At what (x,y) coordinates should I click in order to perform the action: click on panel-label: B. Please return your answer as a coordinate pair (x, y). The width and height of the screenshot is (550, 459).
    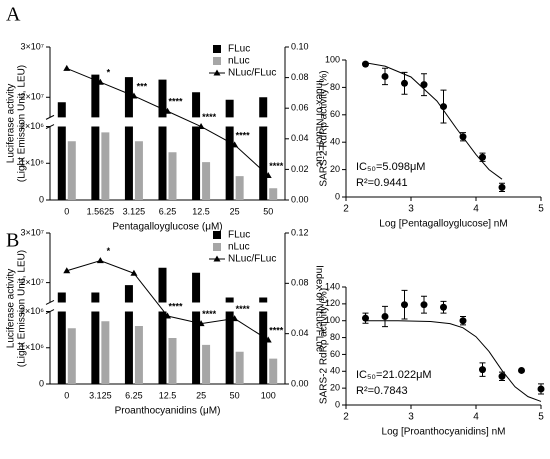
    Looking at the image, I should click on (12, 241).